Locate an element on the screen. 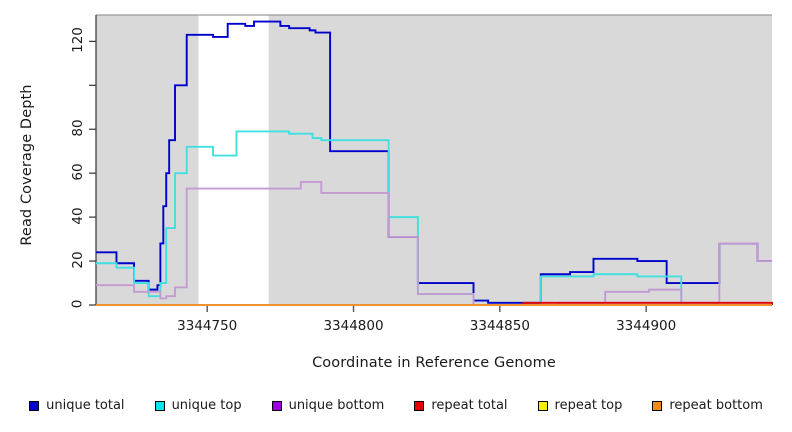 This screenshot has width=792, height=432. legend-entry-unique-top: unique top is located at coordinates (198, 405).